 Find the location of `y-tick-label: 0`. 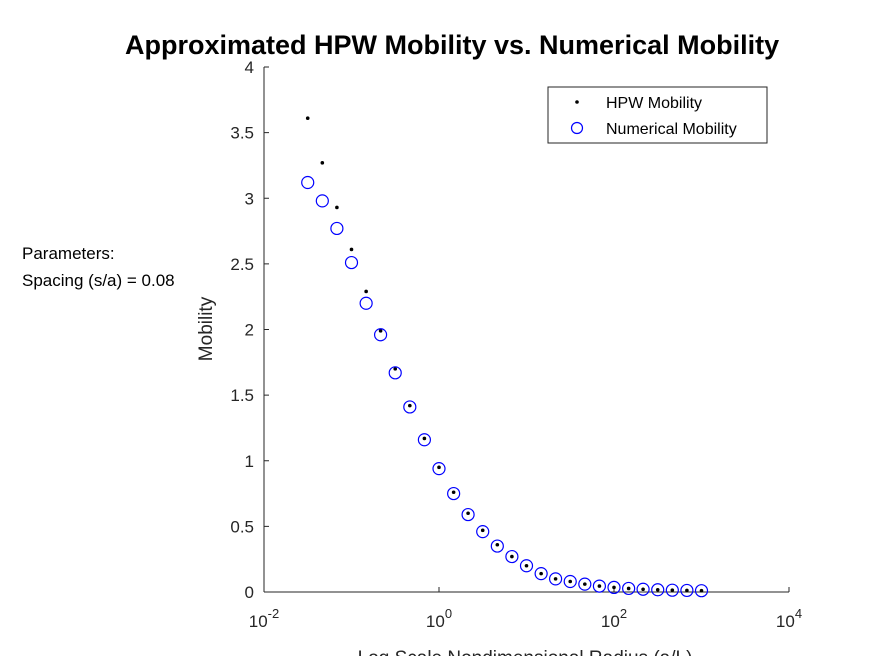

y-tick-label: 0 is located at coordinates (249, 592).